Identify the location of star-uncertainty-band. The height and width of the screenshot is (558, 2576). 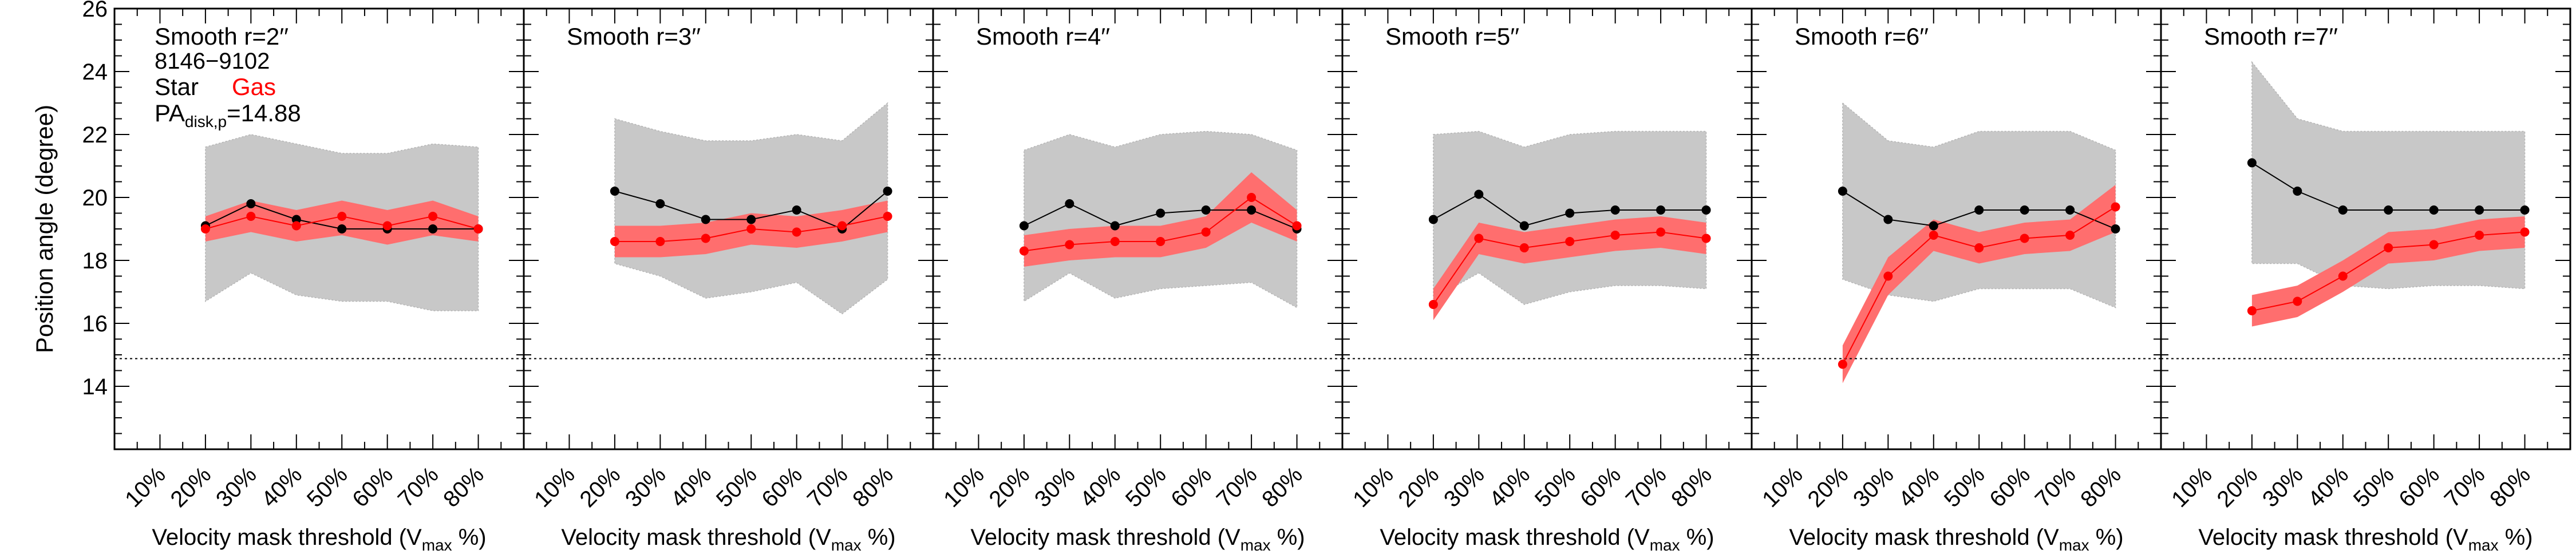
(1570, 217).